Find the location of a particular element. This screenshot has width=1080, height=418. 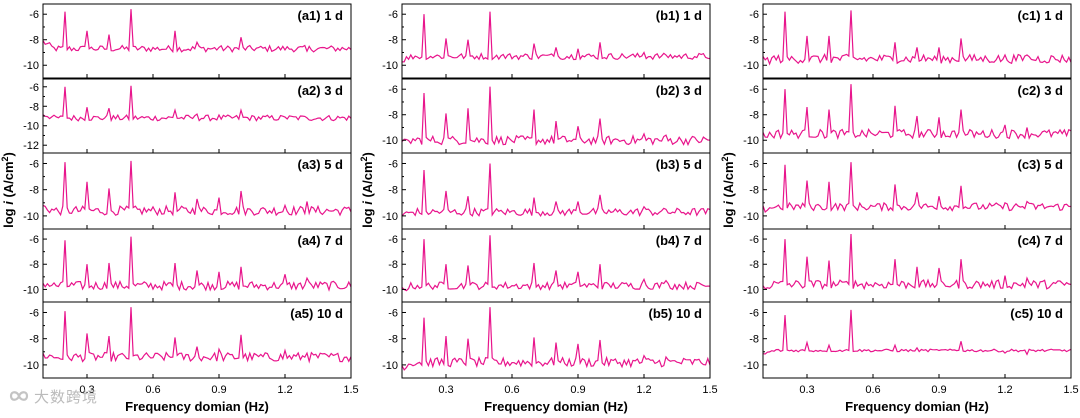

watermark-text: 大数跨境 is located at coordinates (66, 397).